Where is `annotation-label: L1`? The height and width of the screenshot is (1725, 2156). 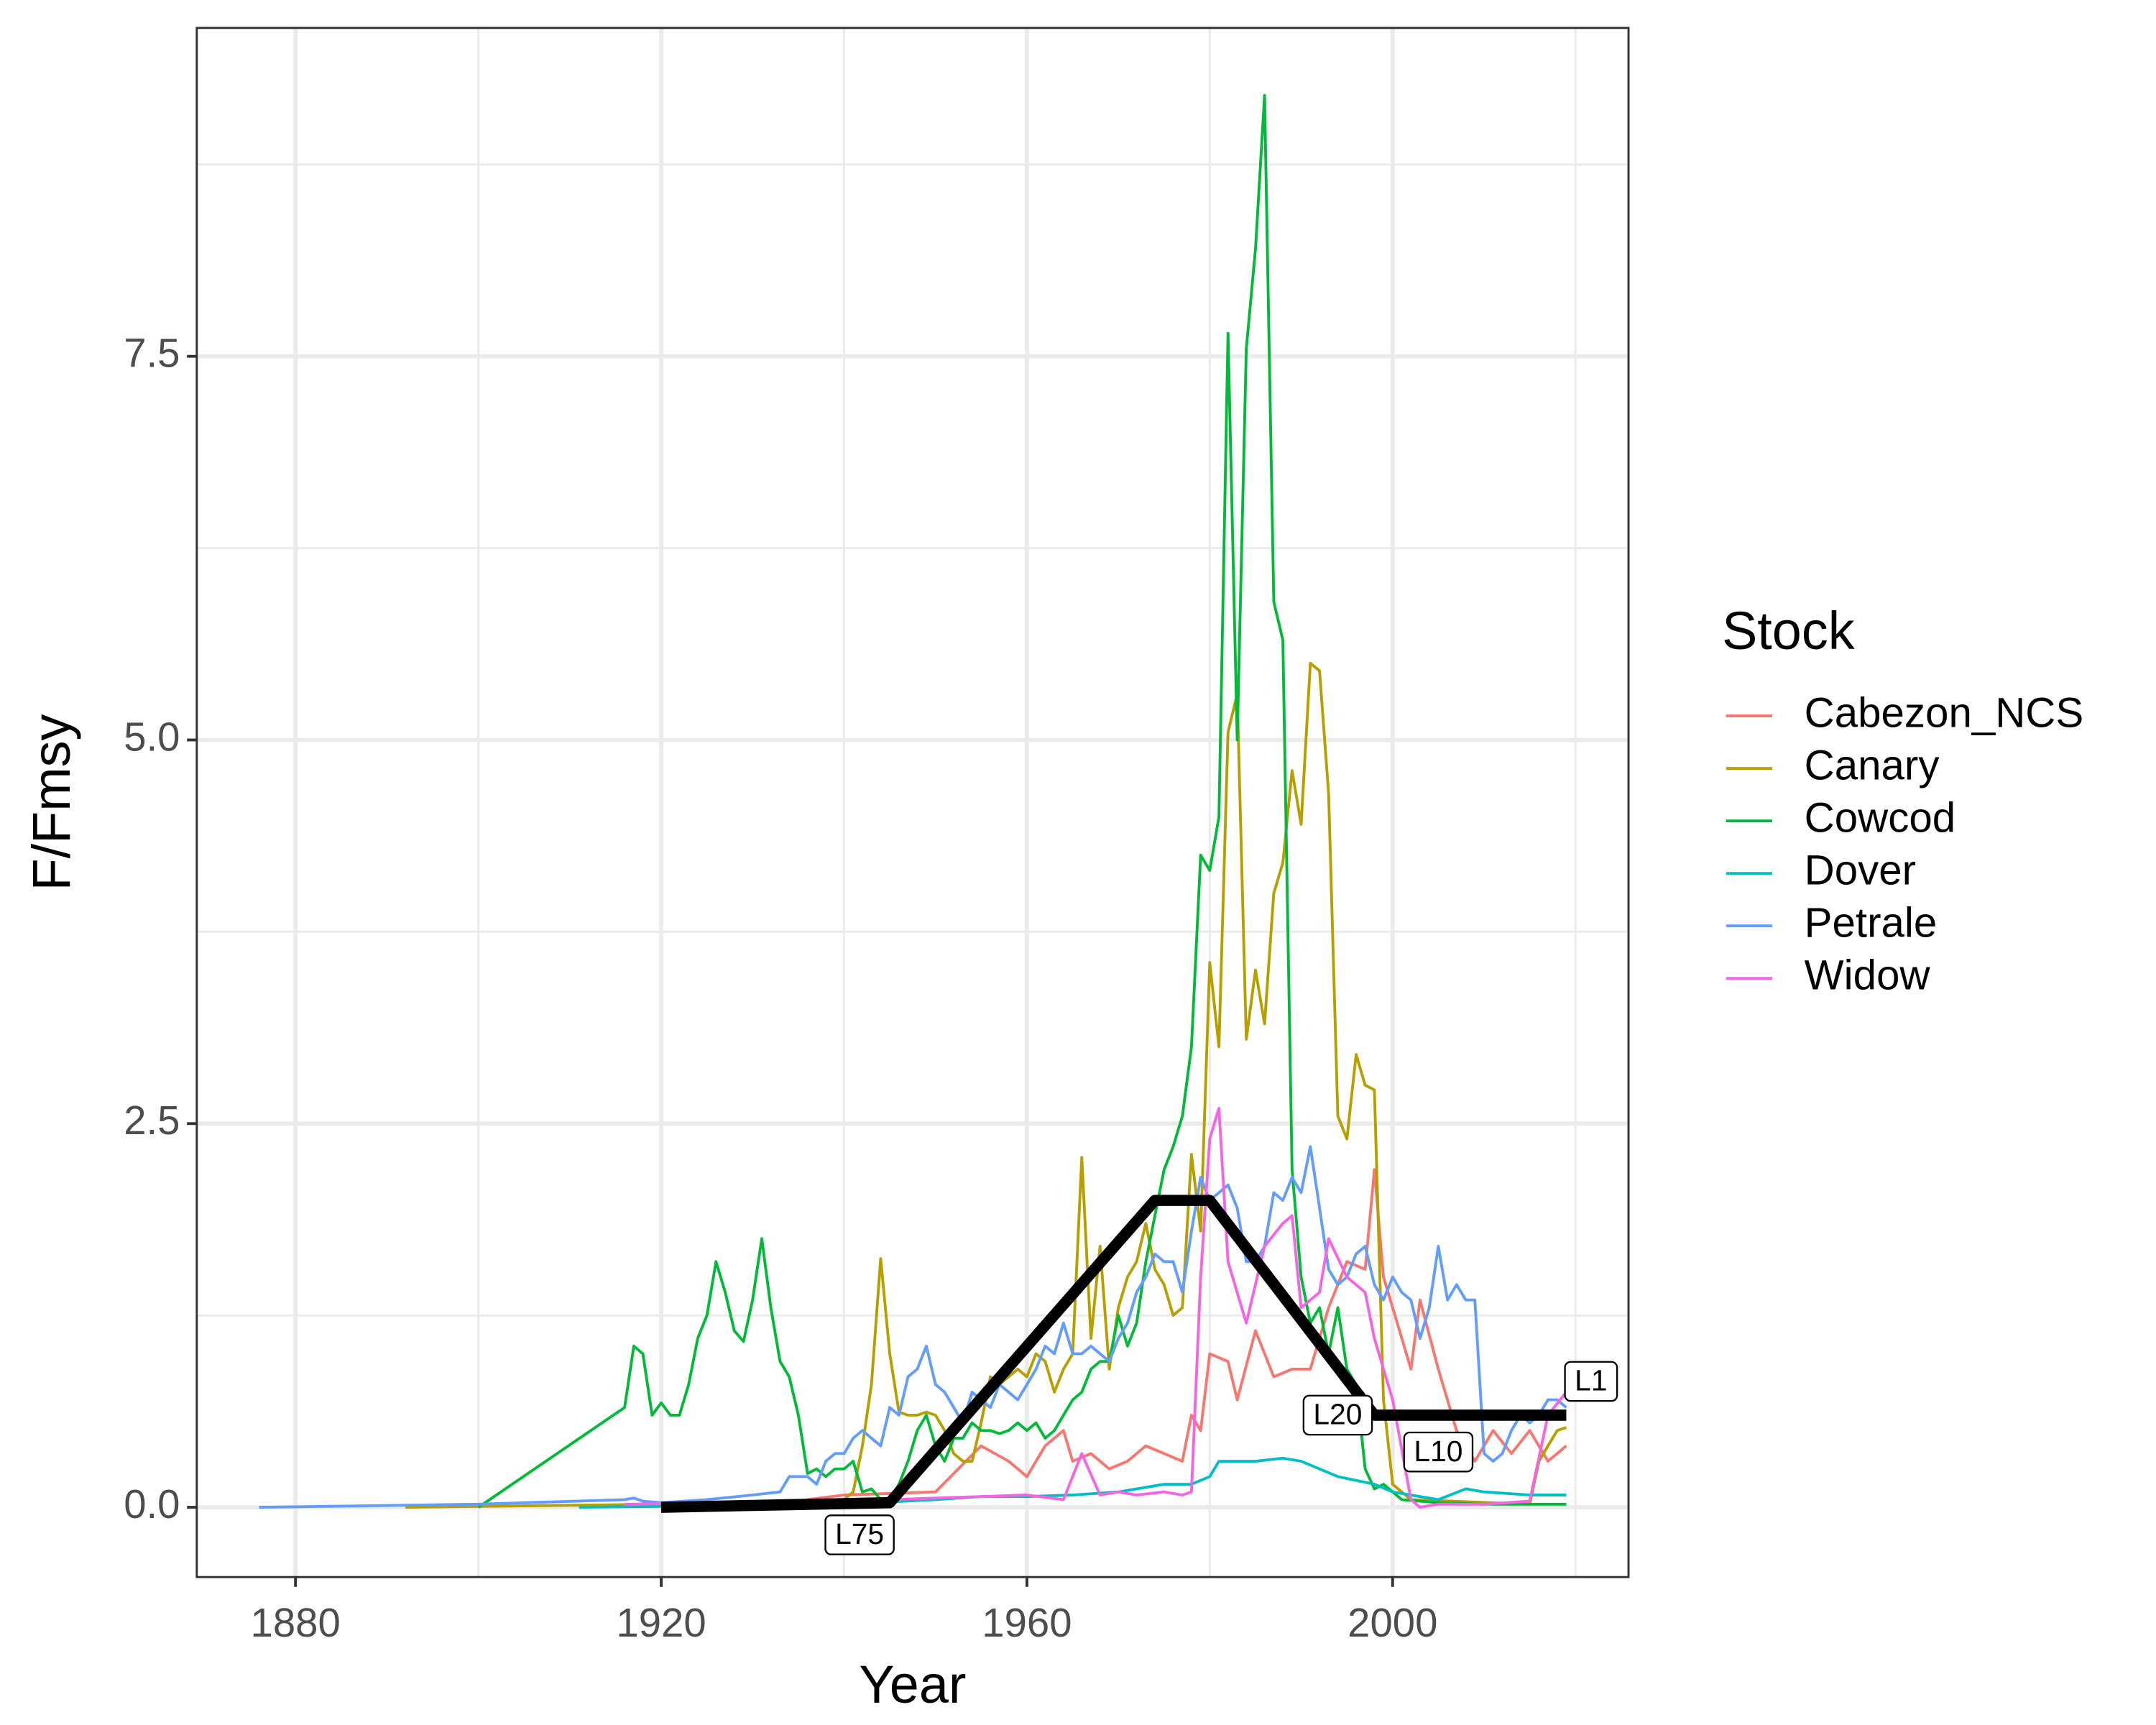 annotation-label: L1 is located at coordinates (1591, 1380).